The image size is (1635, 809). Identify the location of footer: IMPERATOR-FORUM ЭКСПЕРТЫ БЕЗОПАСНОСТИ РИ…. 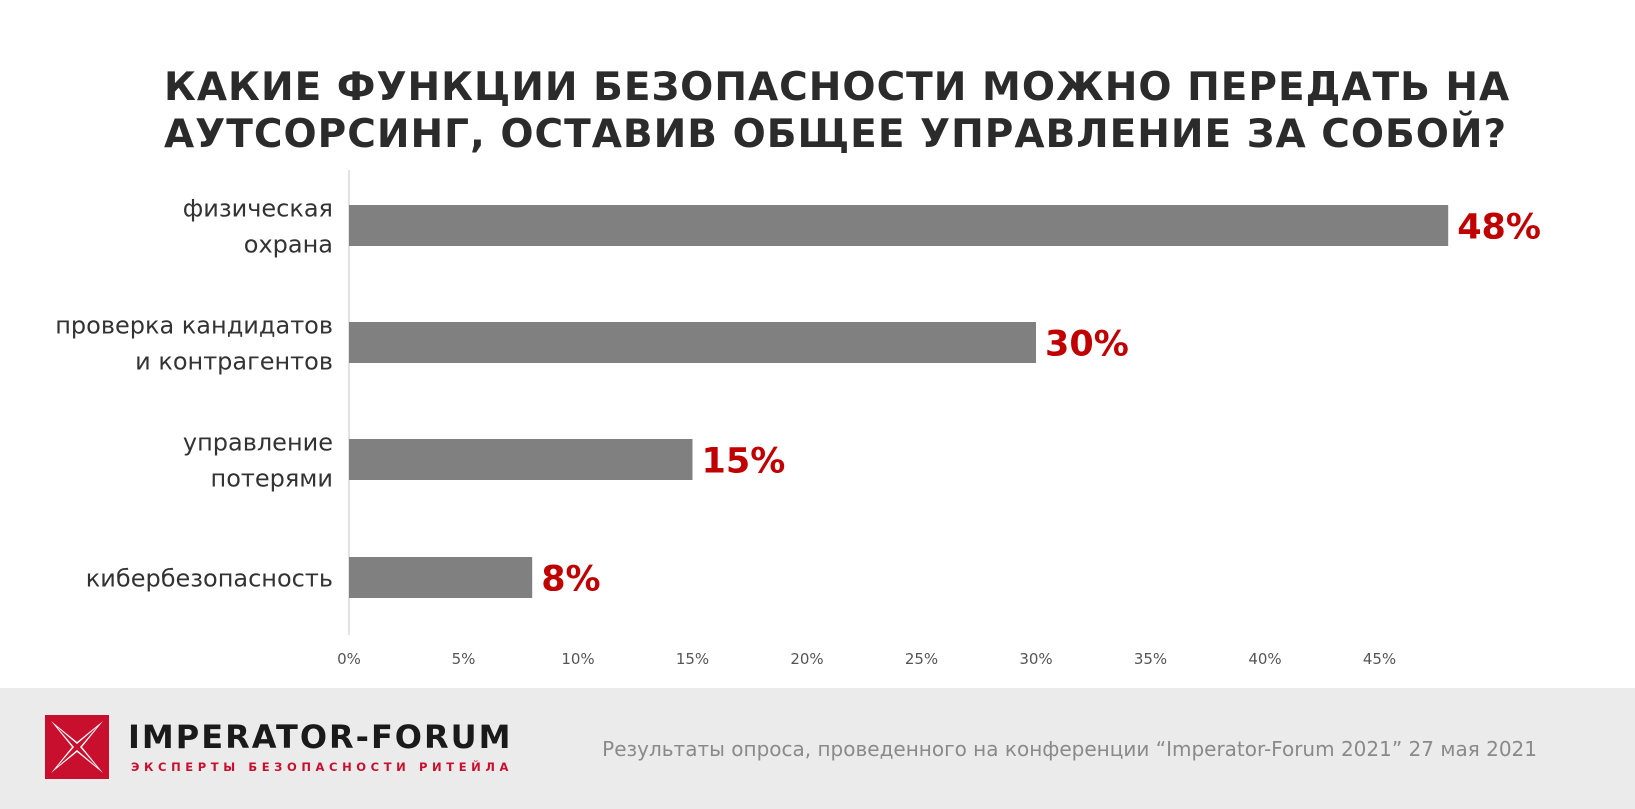
(817, 748).